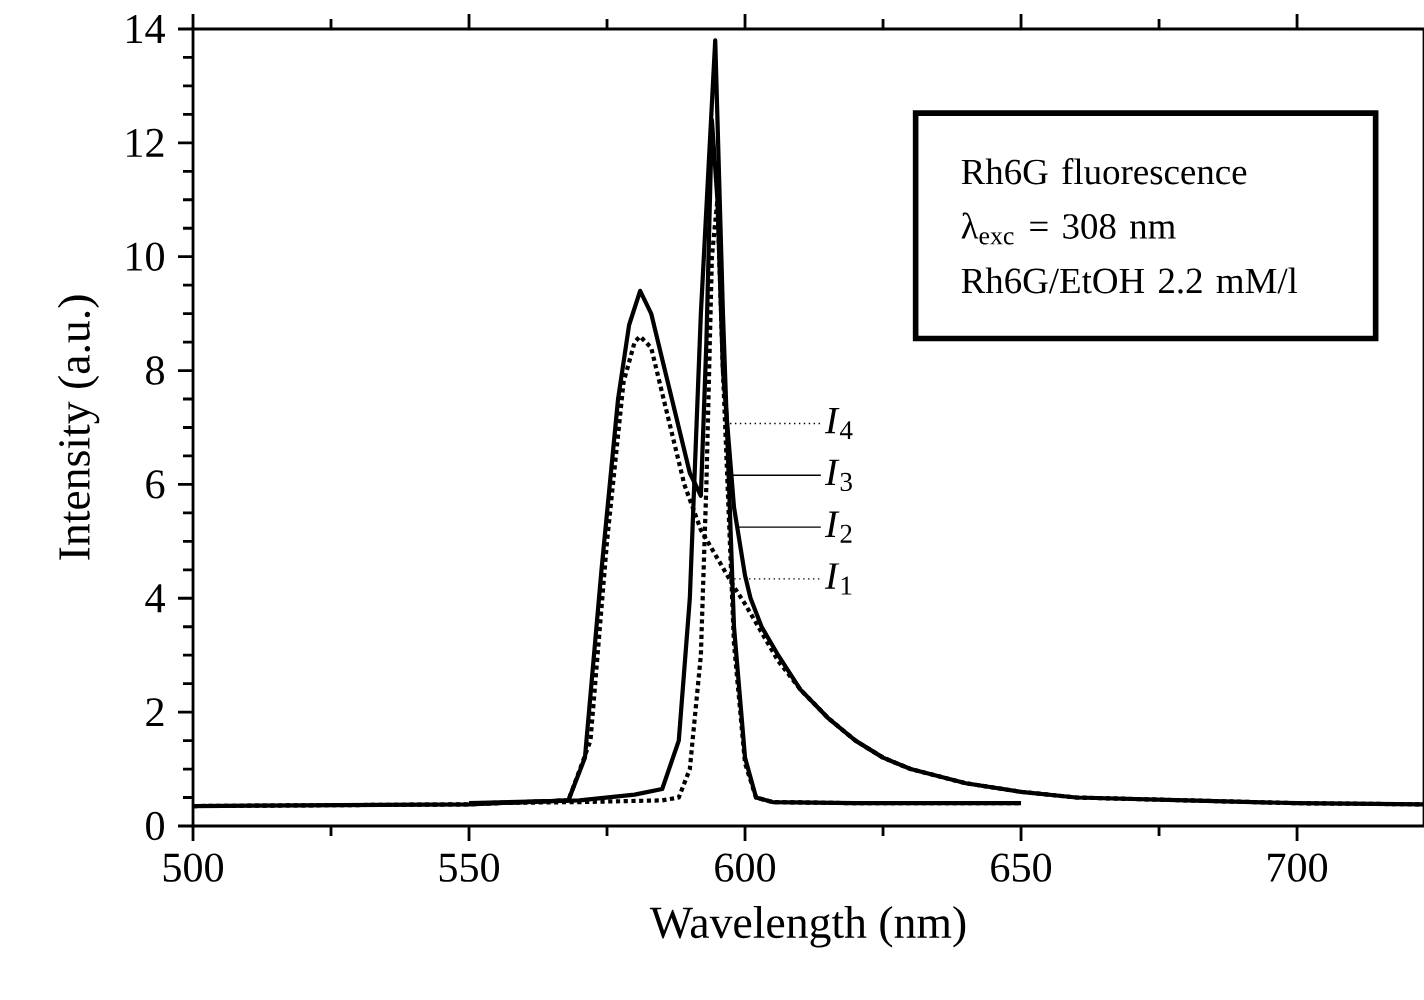 The width and height of the screenshot is (1424, 1000). Describe the element at coordinates (155, 598) in the screenshot. I see `y-tick-label: 4` at that location.